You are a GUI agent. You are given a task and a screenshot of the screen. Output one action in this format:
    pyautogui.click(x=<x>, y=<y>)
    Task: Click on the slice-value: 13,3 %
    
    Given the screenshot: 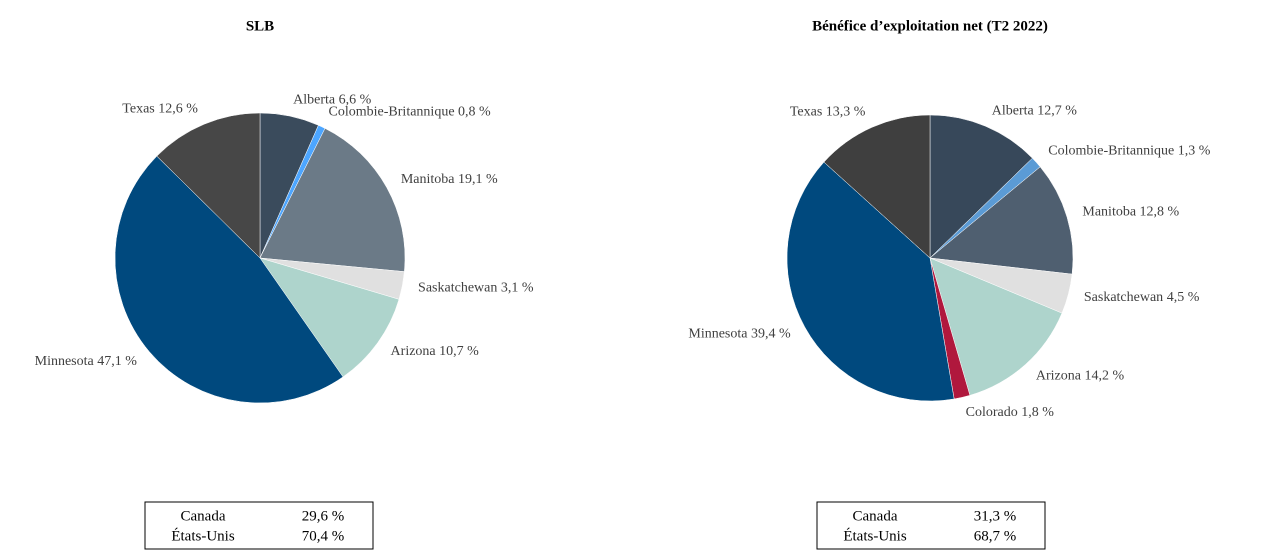 What is the action you would take?
    pyautogui.click(x=846, y=112)
    